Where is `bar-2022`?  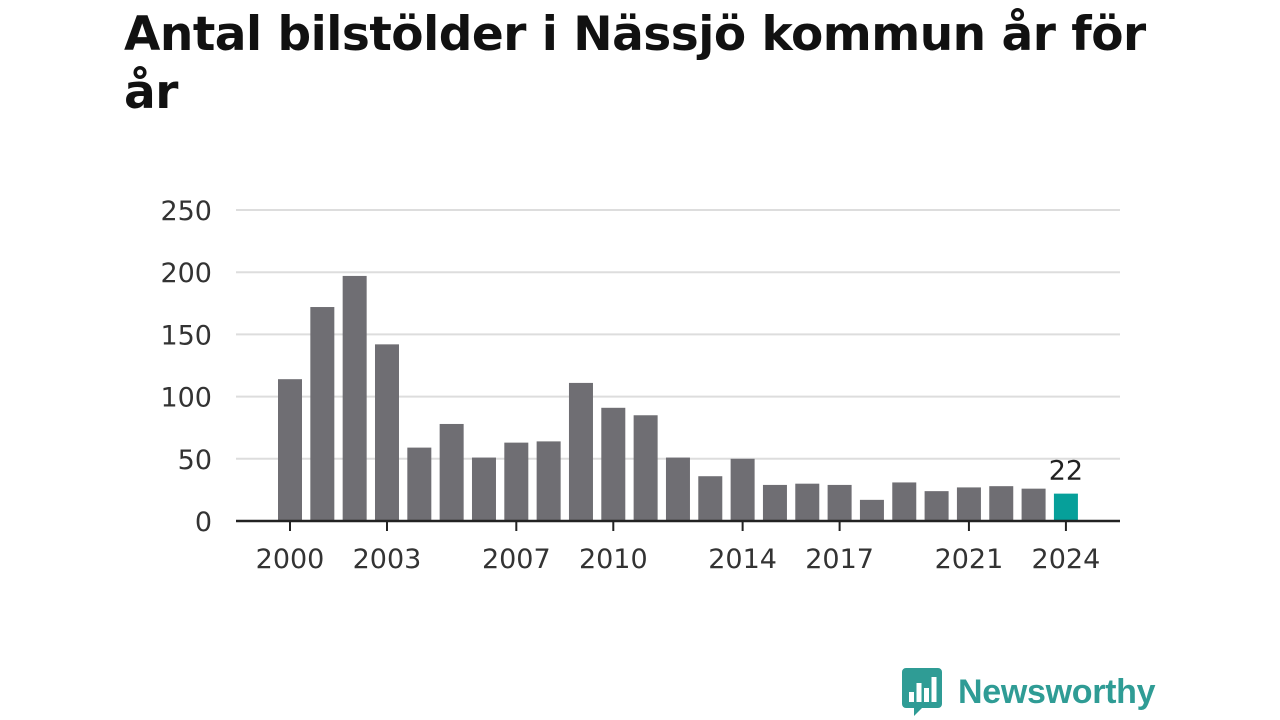
bar-2022 is located at coordinates (1001, 503).